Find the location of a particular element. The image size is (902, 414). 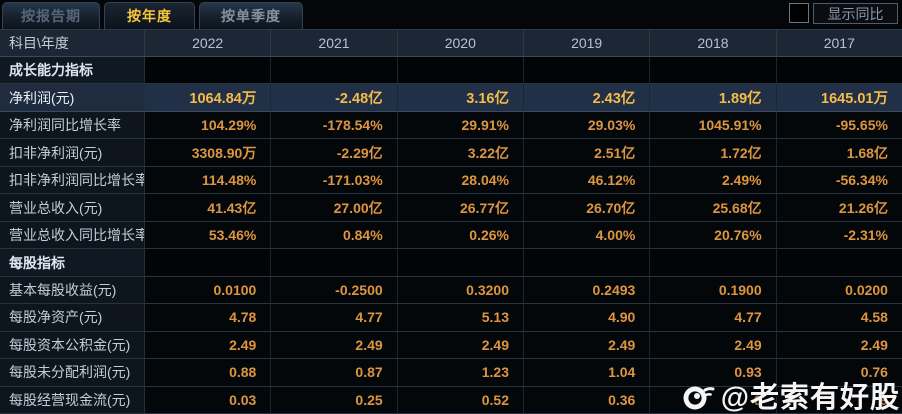

value-cell-2019: 4.90 is located at coordinates (587, 317).